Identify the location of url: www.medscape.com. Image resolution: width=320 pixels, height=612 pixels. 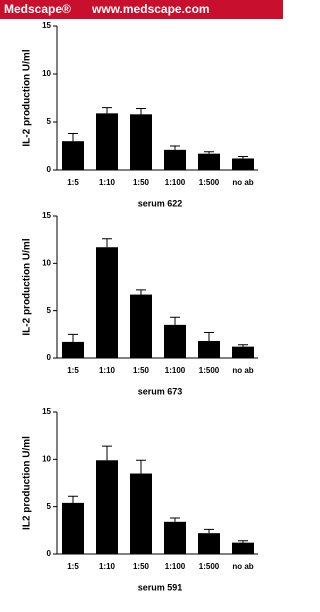
(150, 9).